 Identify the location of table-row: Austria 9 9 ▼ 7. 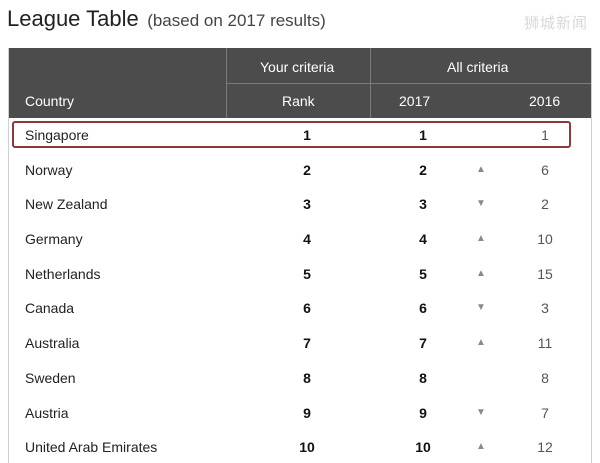
(300, 413).